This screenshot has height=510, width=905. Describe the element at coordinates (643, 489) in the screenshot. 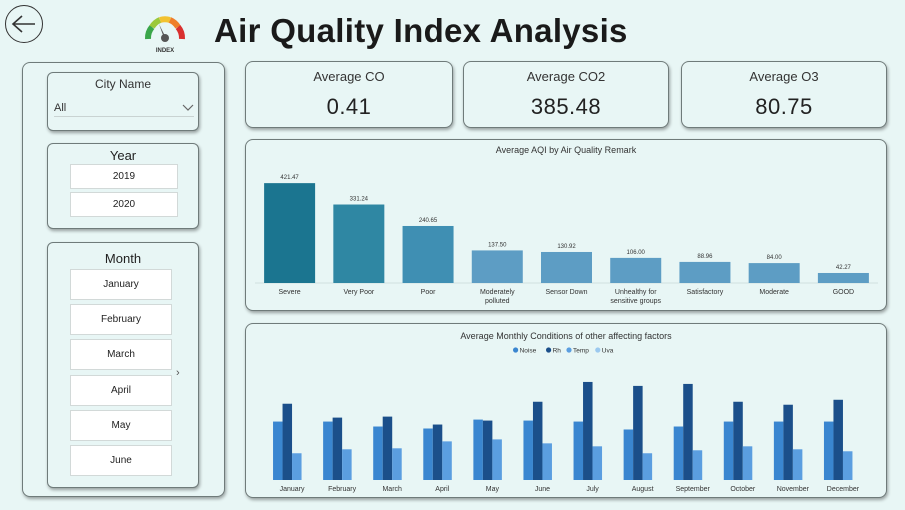

I see `x-tick-label: August` at that location.